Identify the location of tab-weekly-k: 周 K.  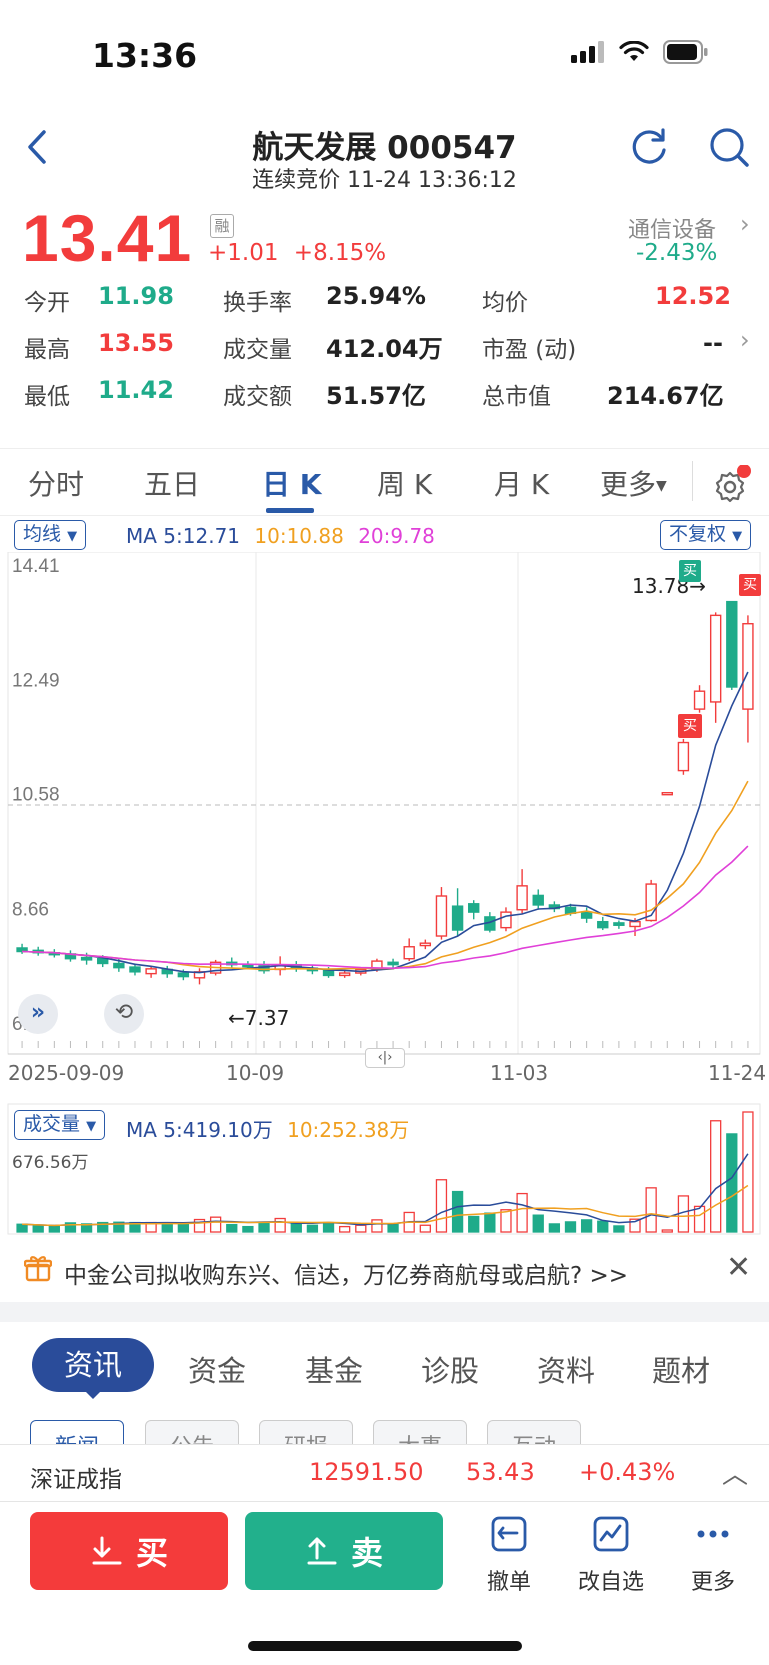
(405, 484).